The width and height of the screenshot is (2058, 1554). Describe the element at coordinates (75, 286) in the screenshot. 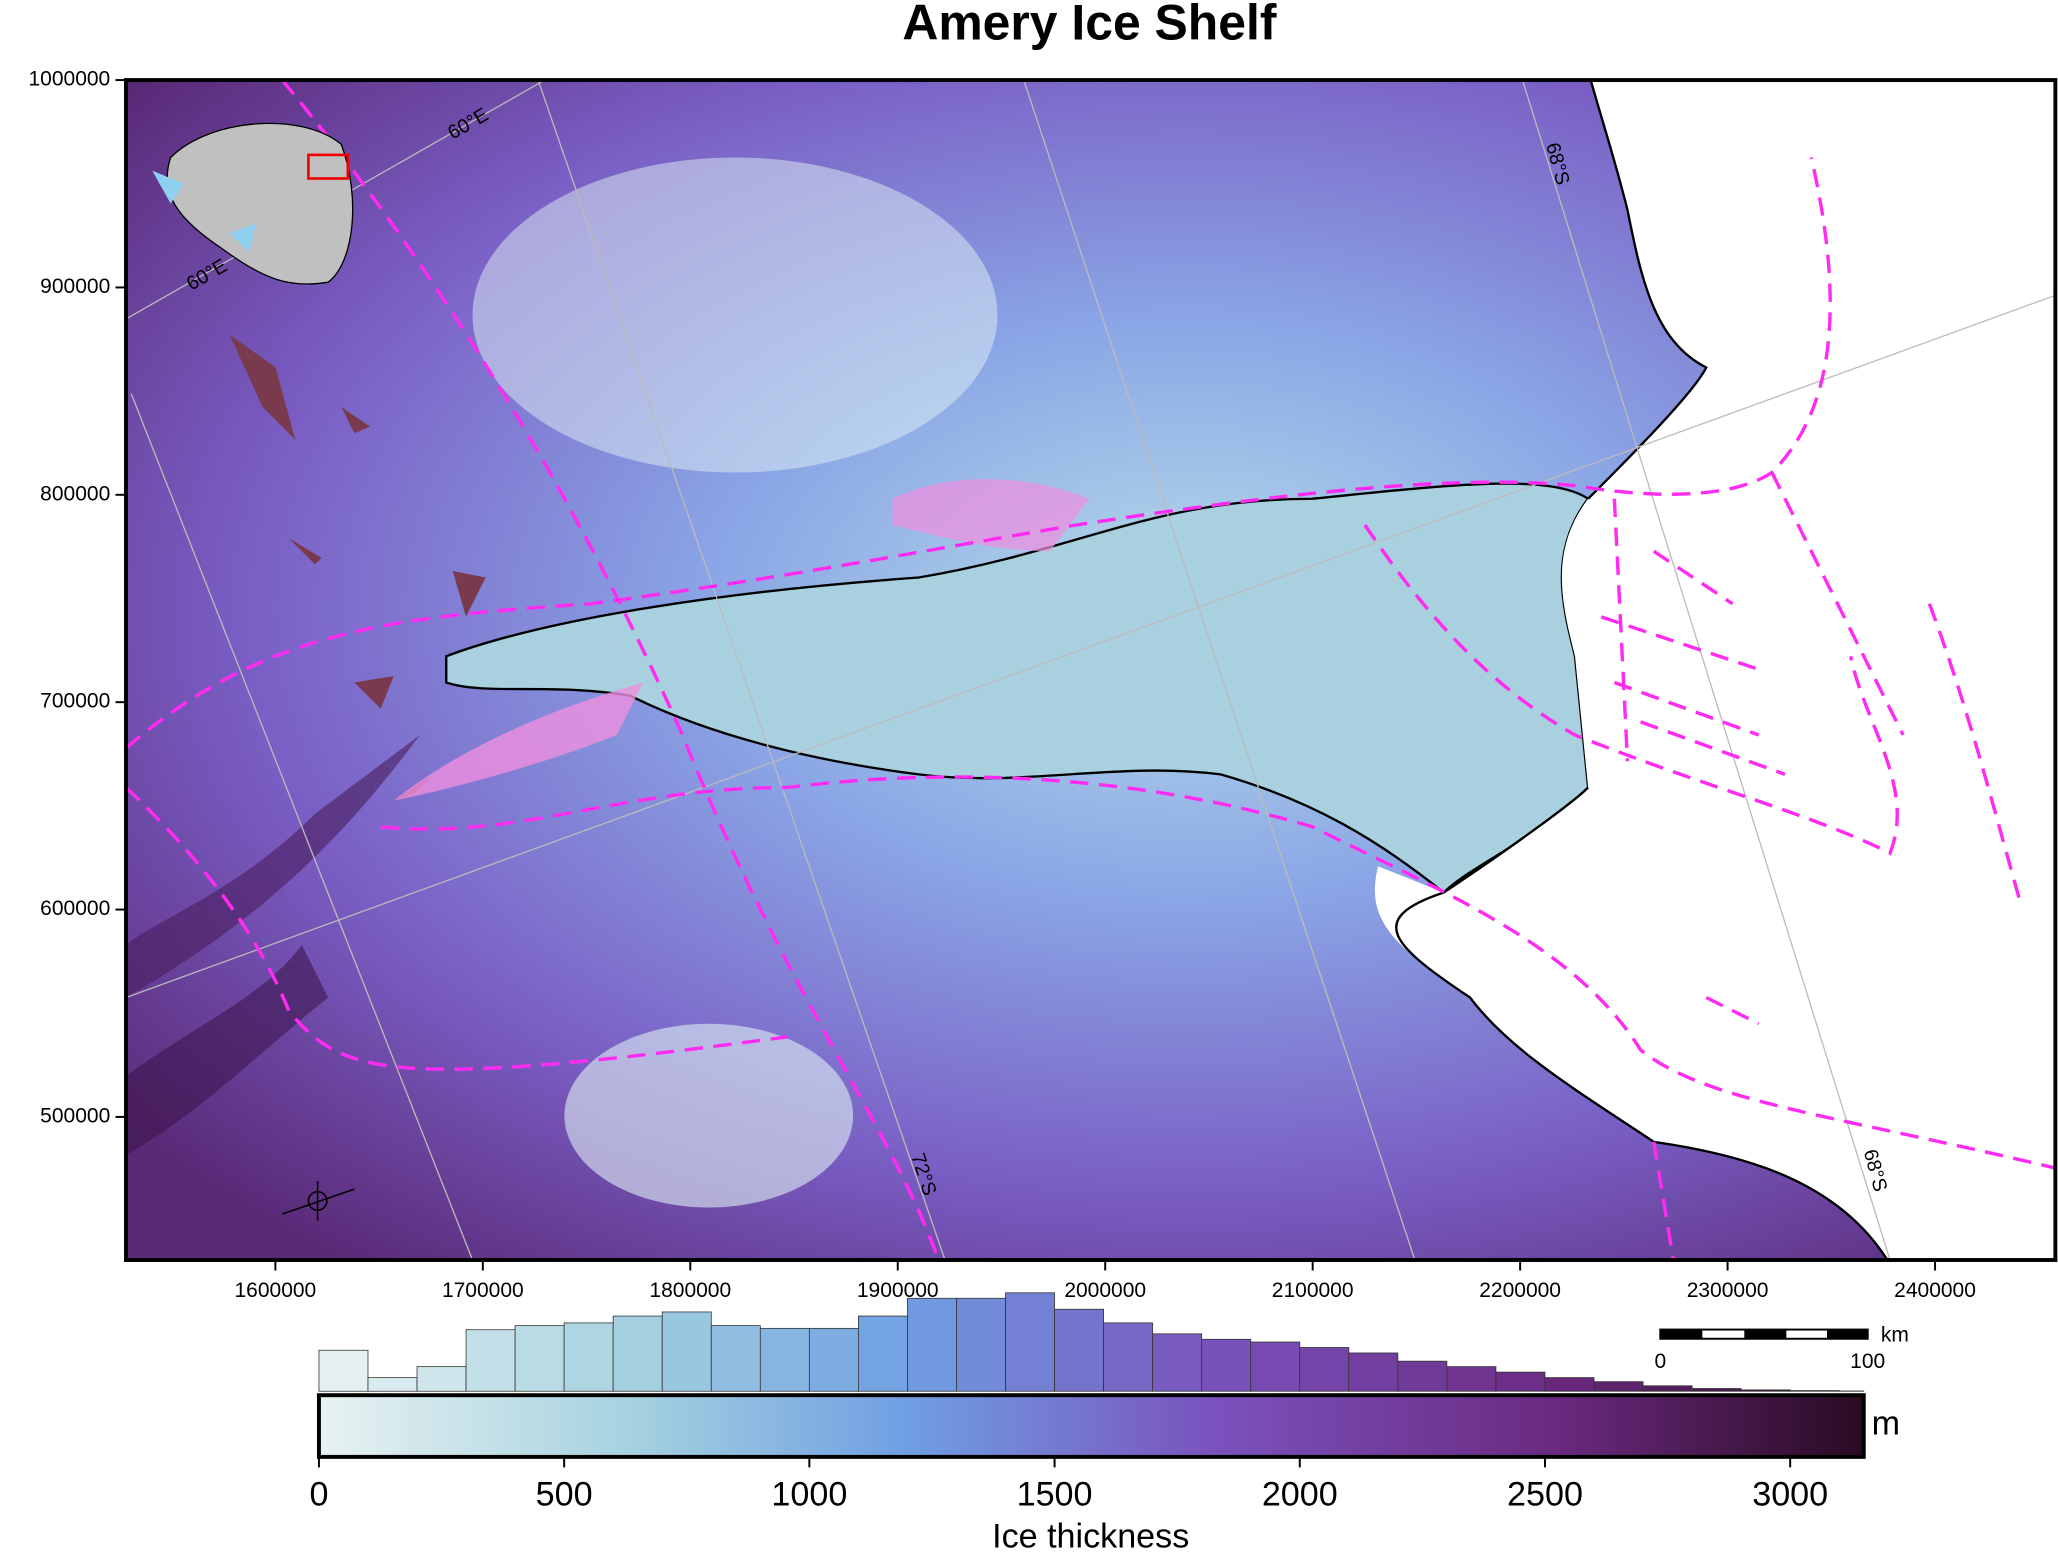

I see `y-tick-label: 900000` at that location.